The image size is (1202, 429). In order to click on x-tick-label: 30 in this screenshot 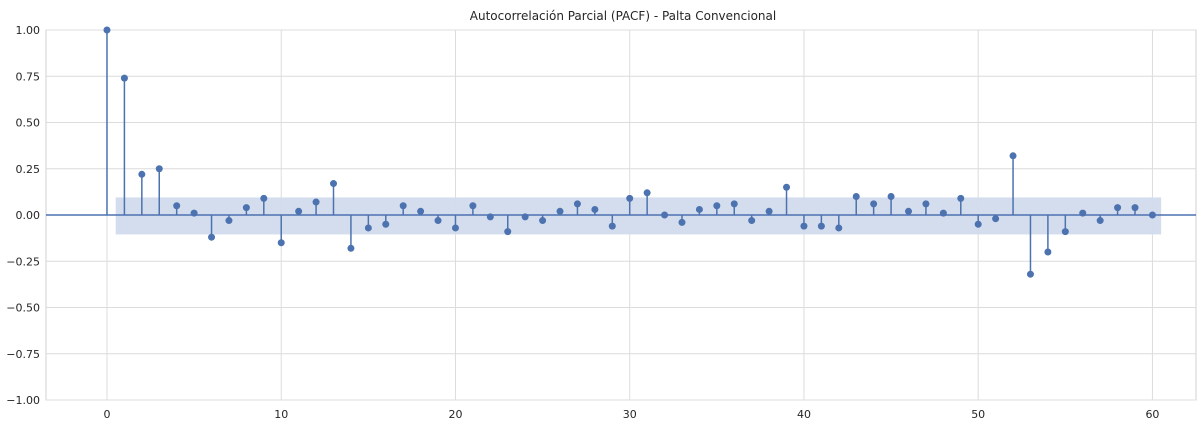, I will do `click(630, 414)`.